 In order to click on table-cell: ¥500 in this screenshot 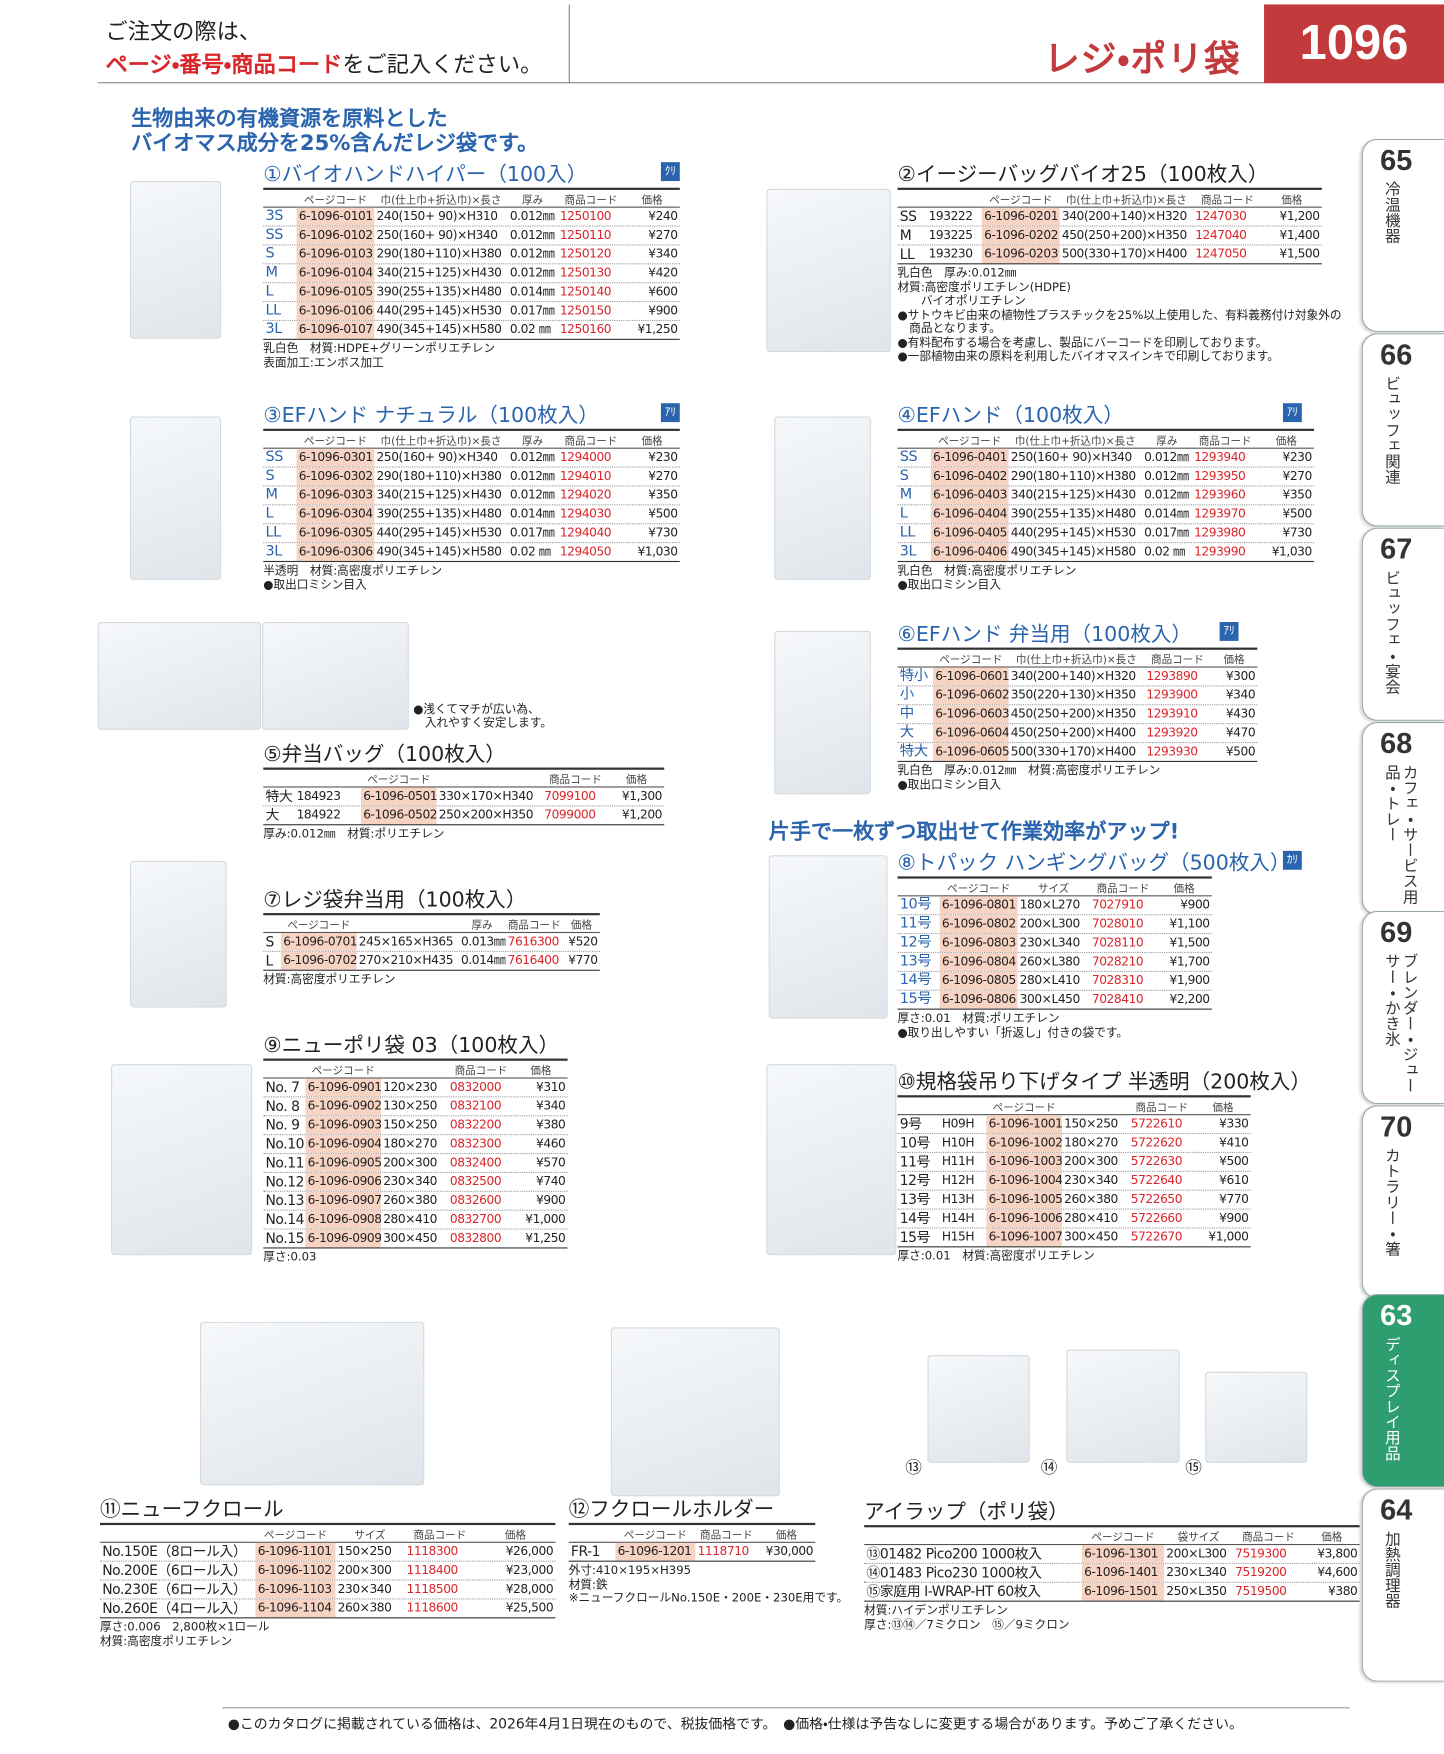, I will do `click(1240, 751)`.